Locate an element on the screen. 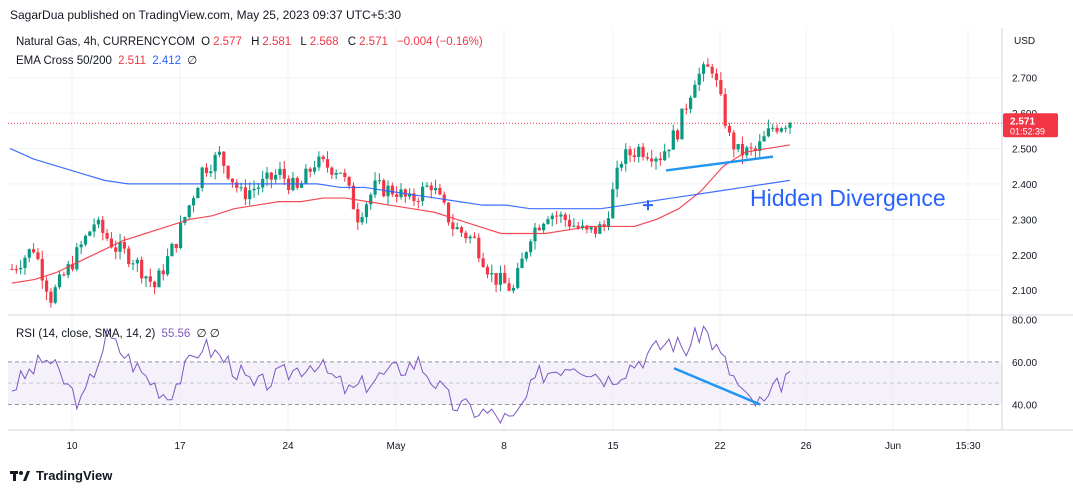 The width and height of the screenshot is (1073, 495). rsi-band-fill is located at coordinates (505, 383).